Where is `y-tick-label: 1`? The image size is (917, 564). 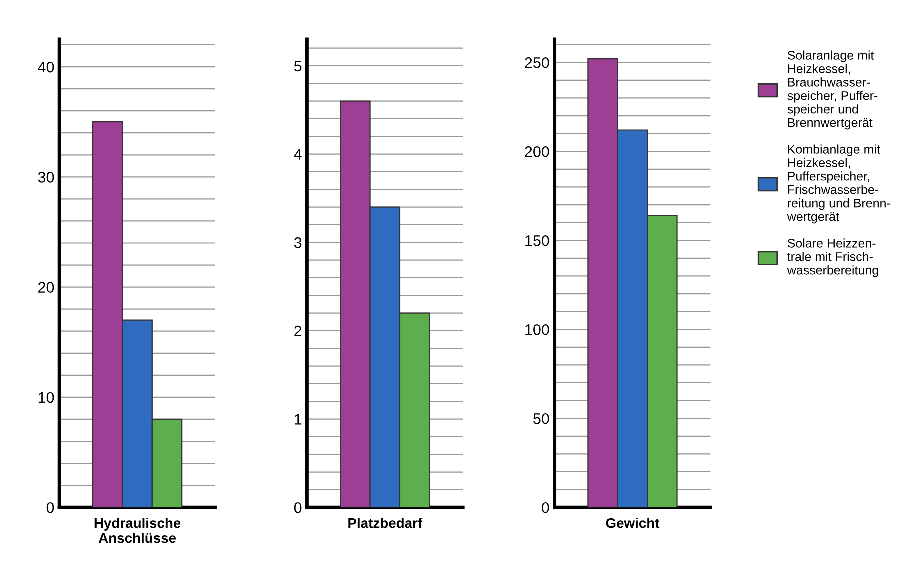
y-tick-label: 1 is located at coordinates (298, 419).